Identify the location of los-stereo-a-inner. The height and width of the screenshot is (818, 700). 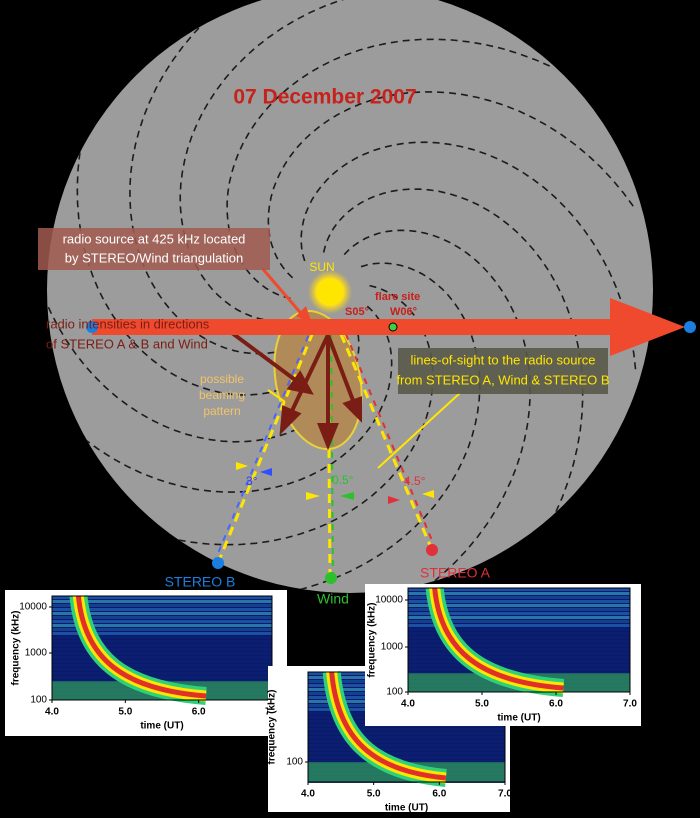
(388, 435).